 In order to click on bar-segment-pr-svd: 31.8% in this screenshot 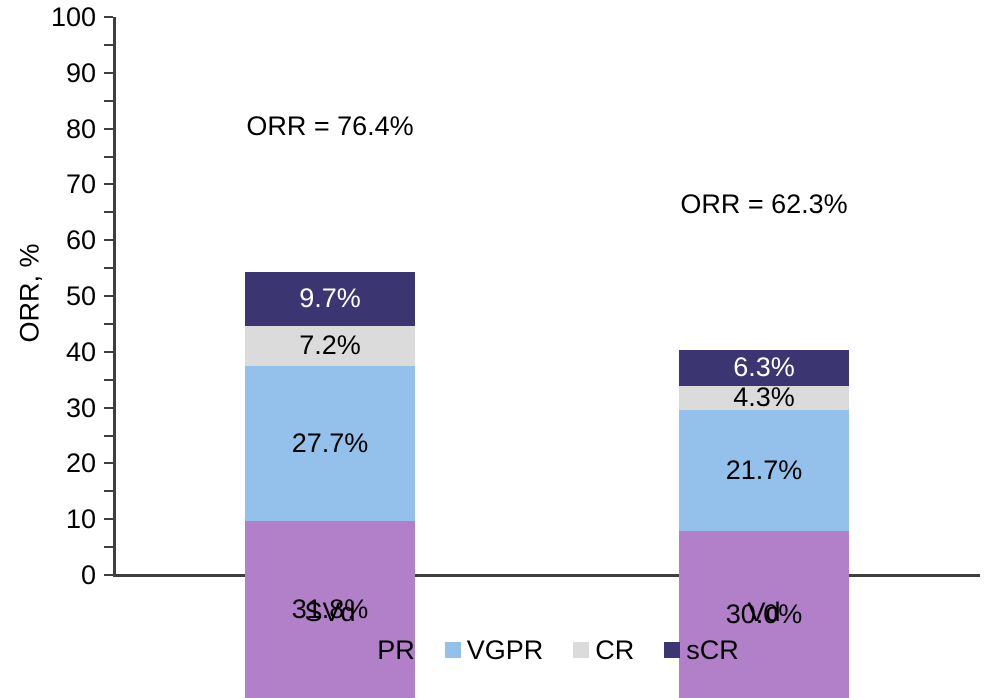, I will do `click(330, 609)`.